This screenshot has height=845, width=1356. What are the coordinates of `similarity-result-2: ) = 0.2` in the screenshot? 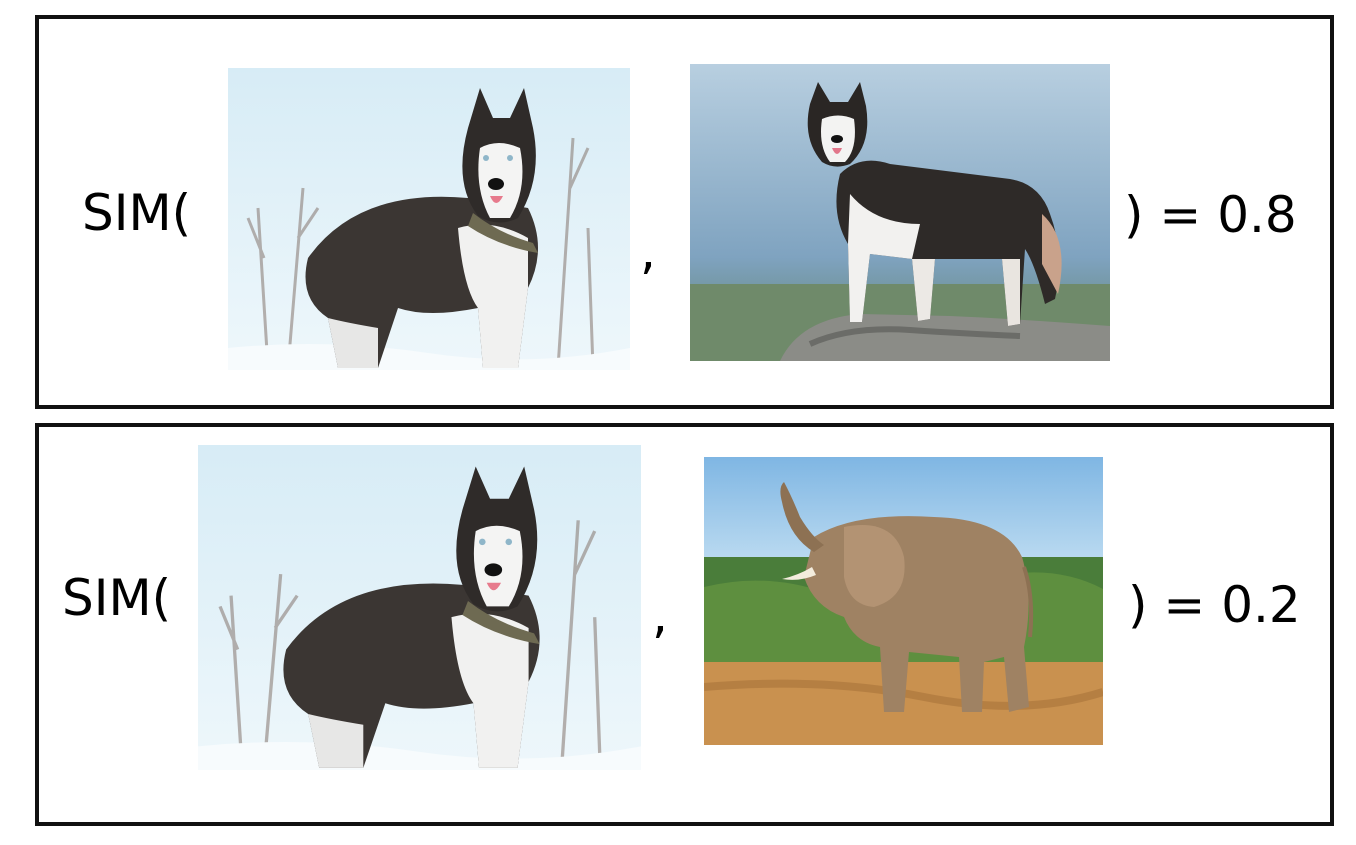 It's located at (1214, 605).